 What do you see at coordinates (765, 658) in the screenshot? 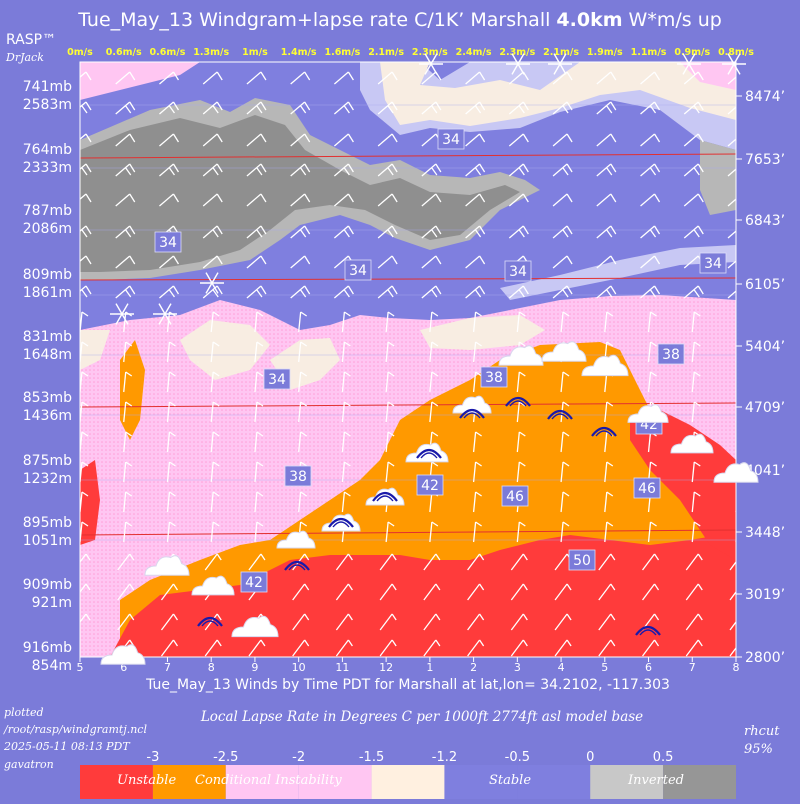
I see `y-right-label: 2800’` at bounding box center [765, 658].